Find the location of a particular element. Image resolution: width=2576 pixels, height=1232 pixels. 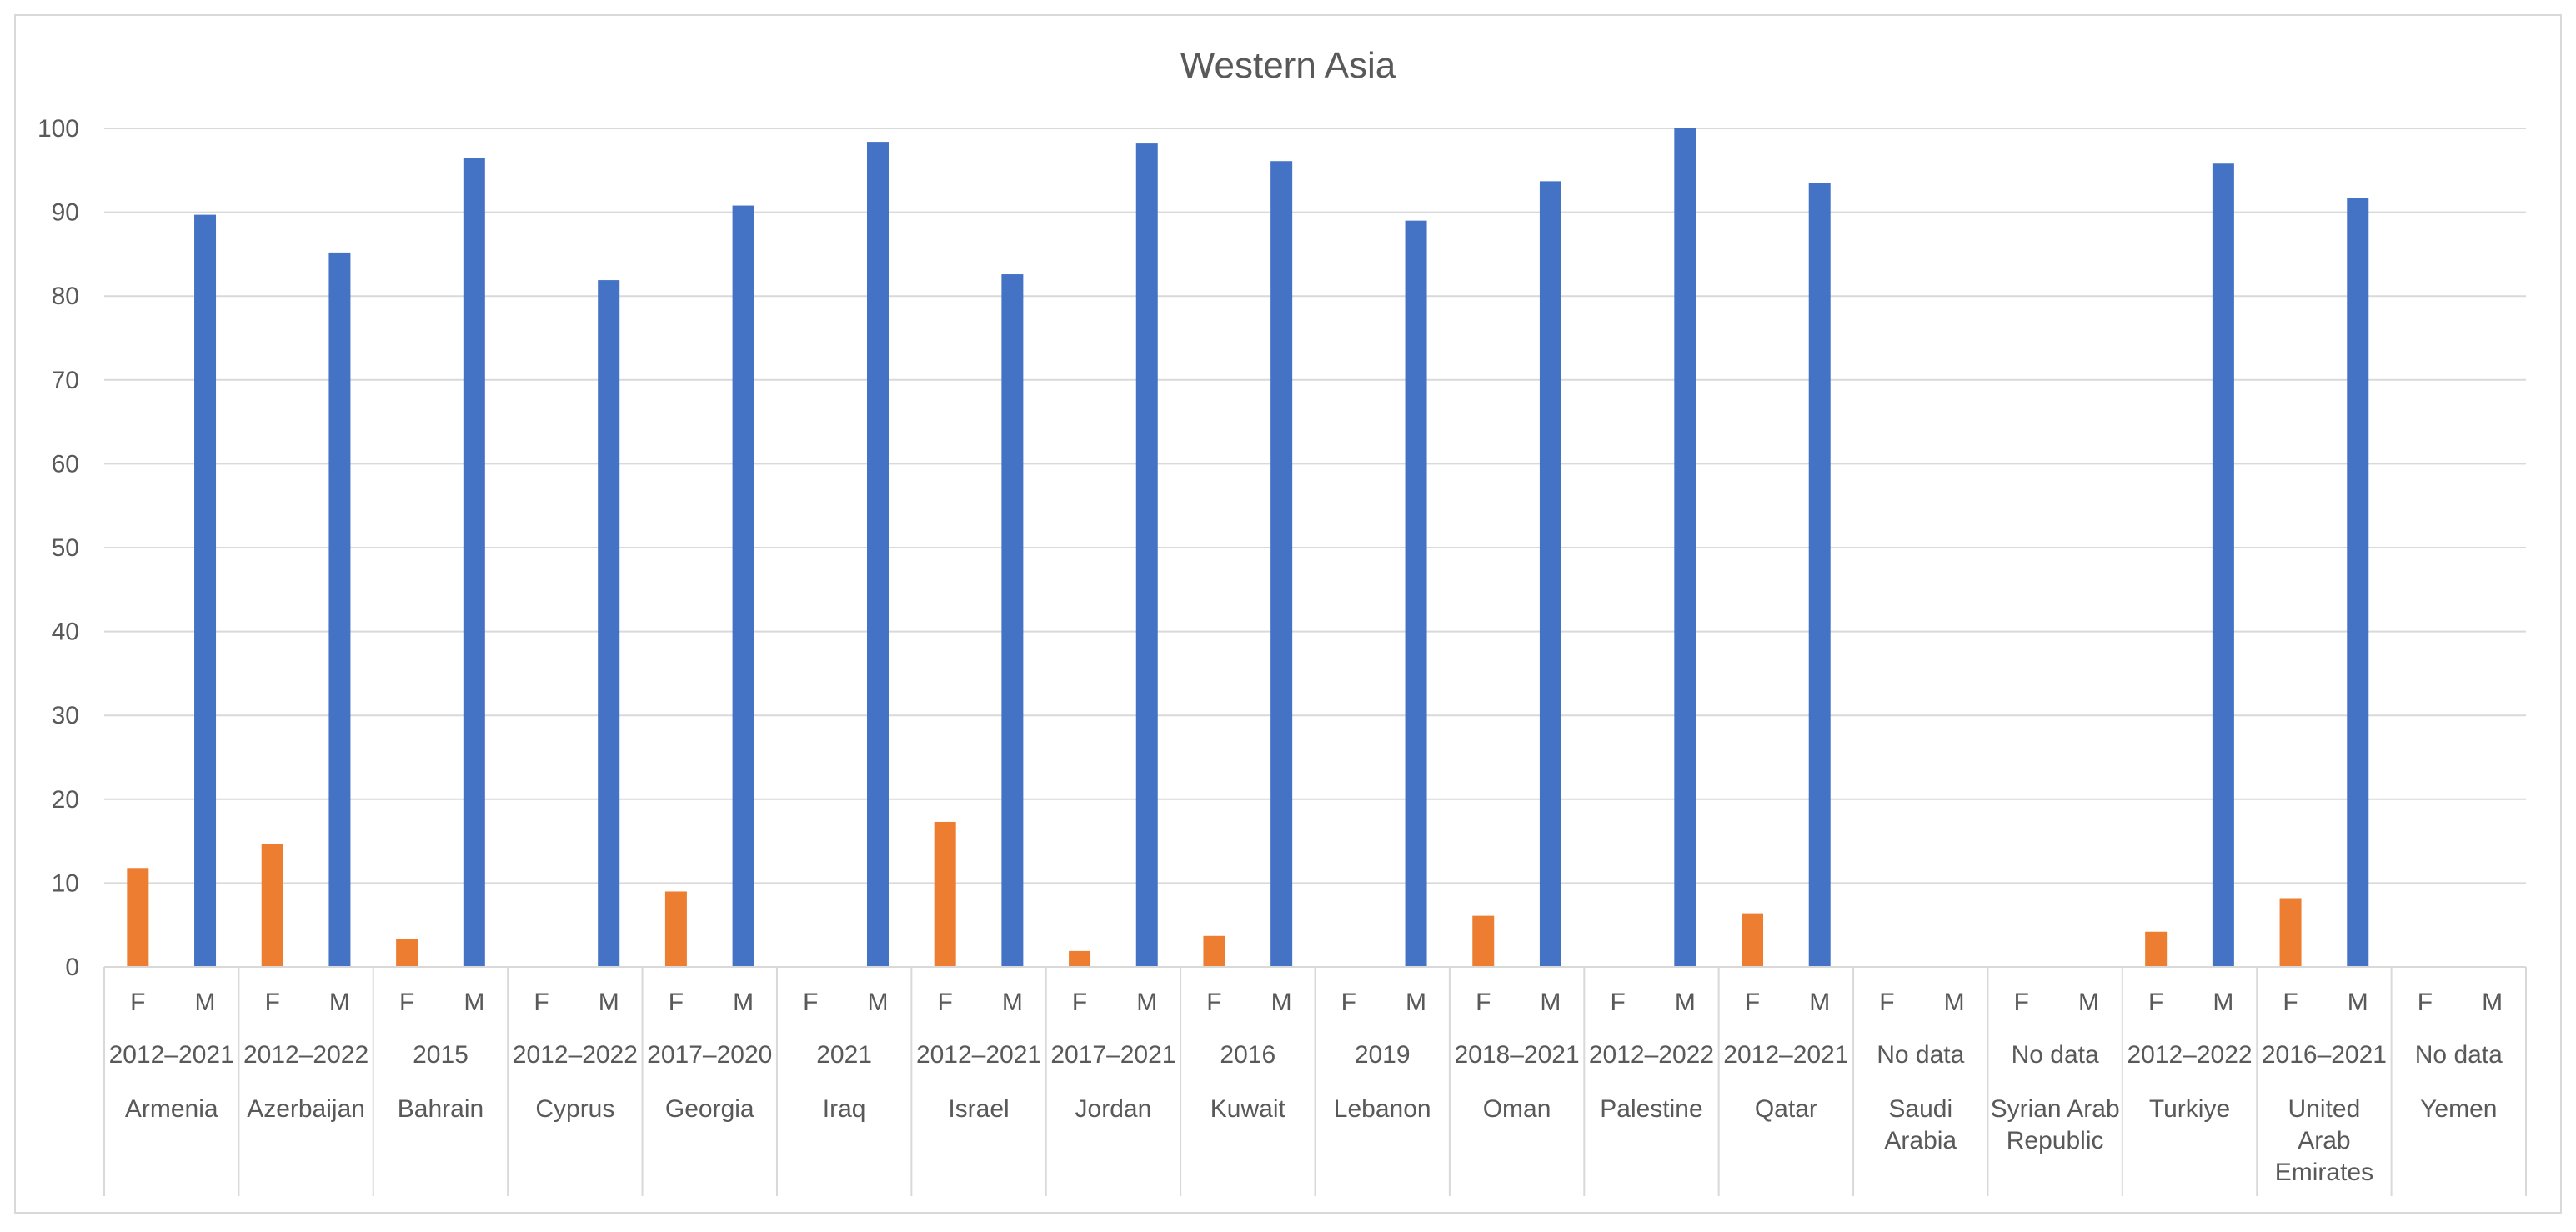

y-tick-label: 20 is located at coordinates (65, 800).